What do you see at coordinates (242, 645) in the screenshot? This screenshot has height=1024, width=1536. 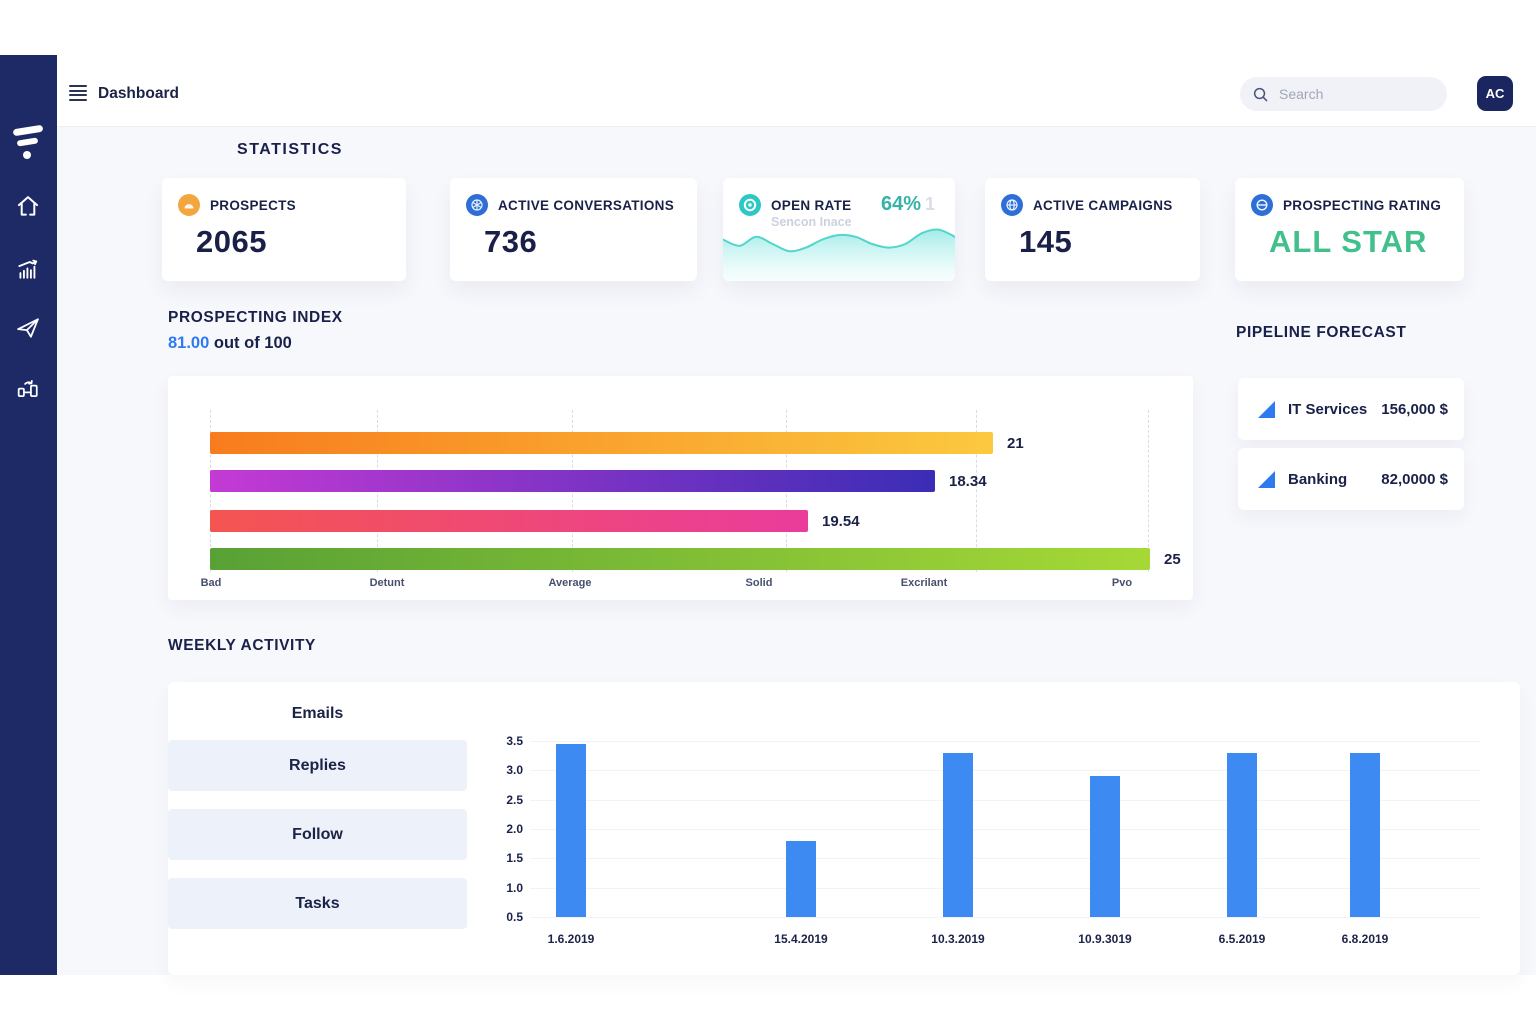 I see `weekly-activity-heading: WEEKLY ACTIVITY` at bounding box center [242, 645].